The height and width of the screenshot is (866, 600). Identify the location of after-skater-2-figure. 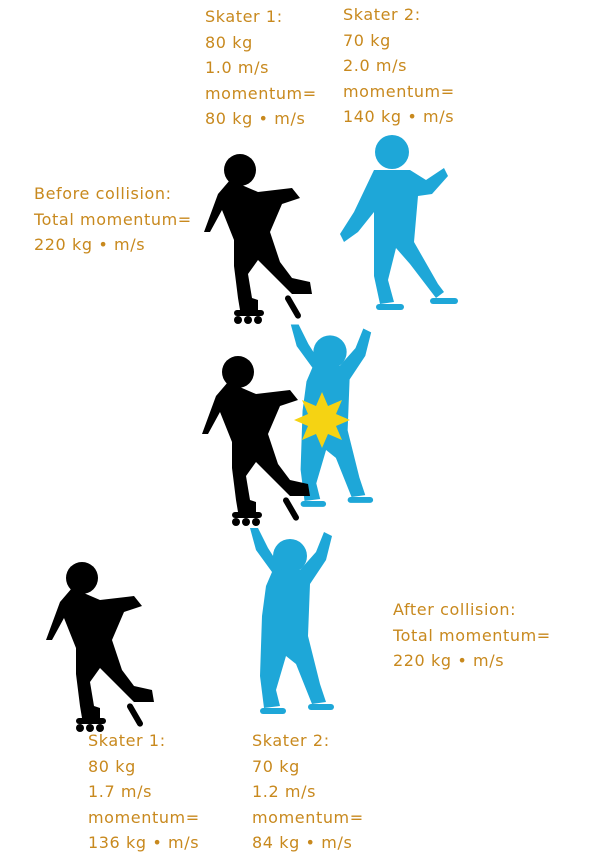
(292, 621).